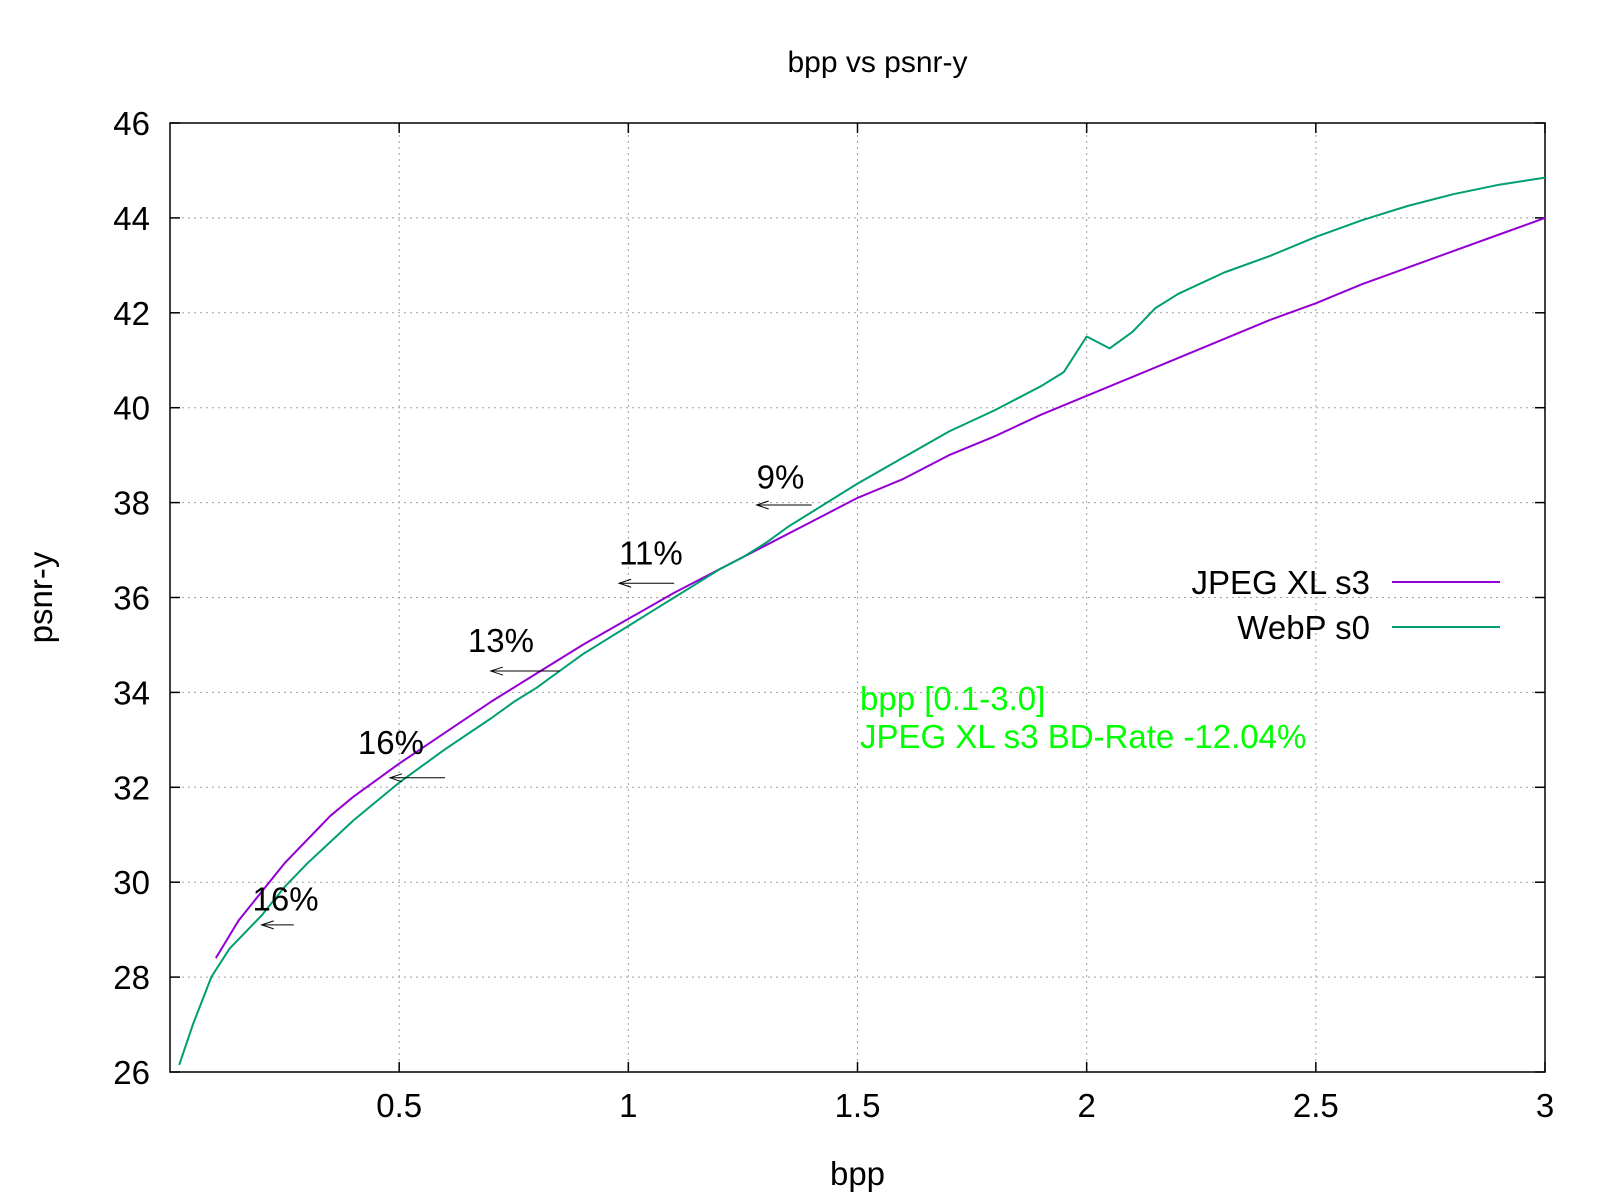 This screenshot has height=1200, width=1600. Describe the element at coordinates (1280, 582) in the screenshot. I see `legend-label: JPEG XL s3` at that location.